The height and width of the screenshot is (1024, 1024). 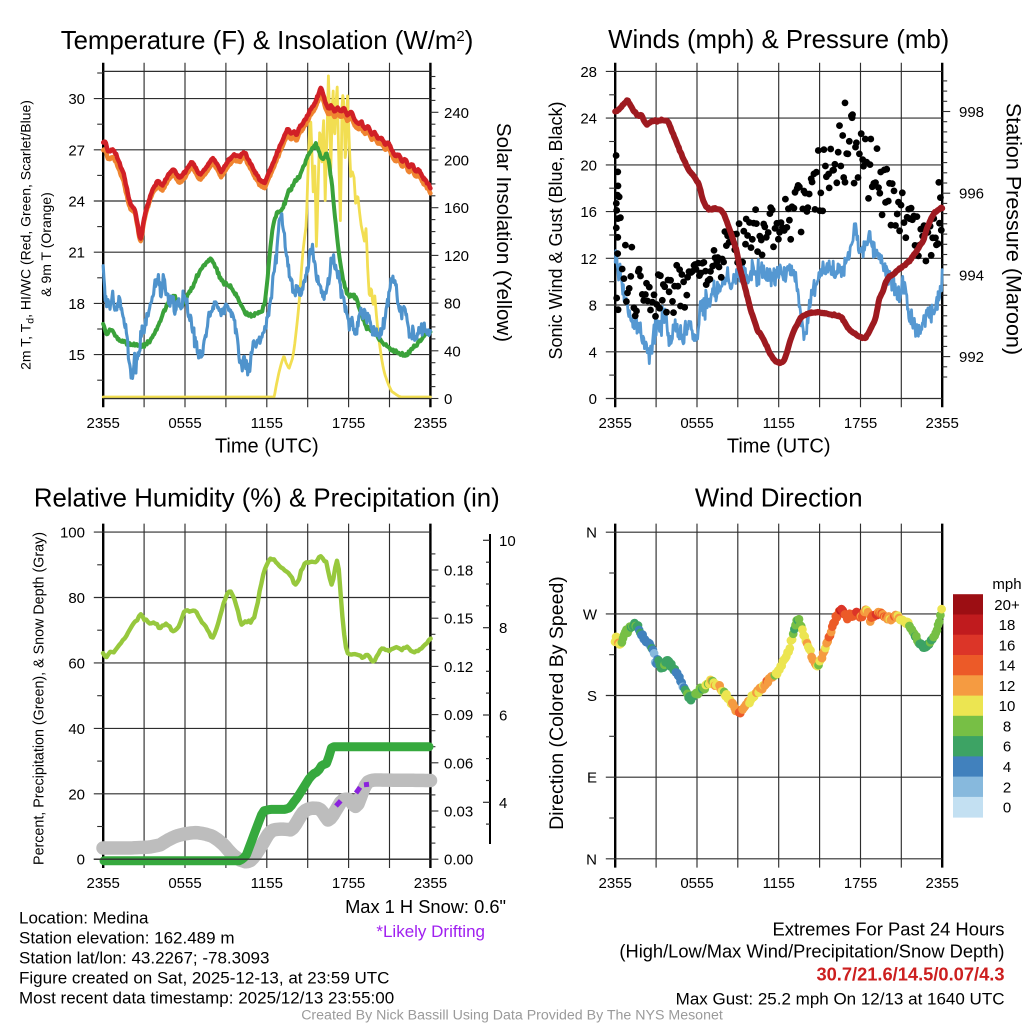 I want to click on svg-text: 0.03, so click(x=458, y=812).